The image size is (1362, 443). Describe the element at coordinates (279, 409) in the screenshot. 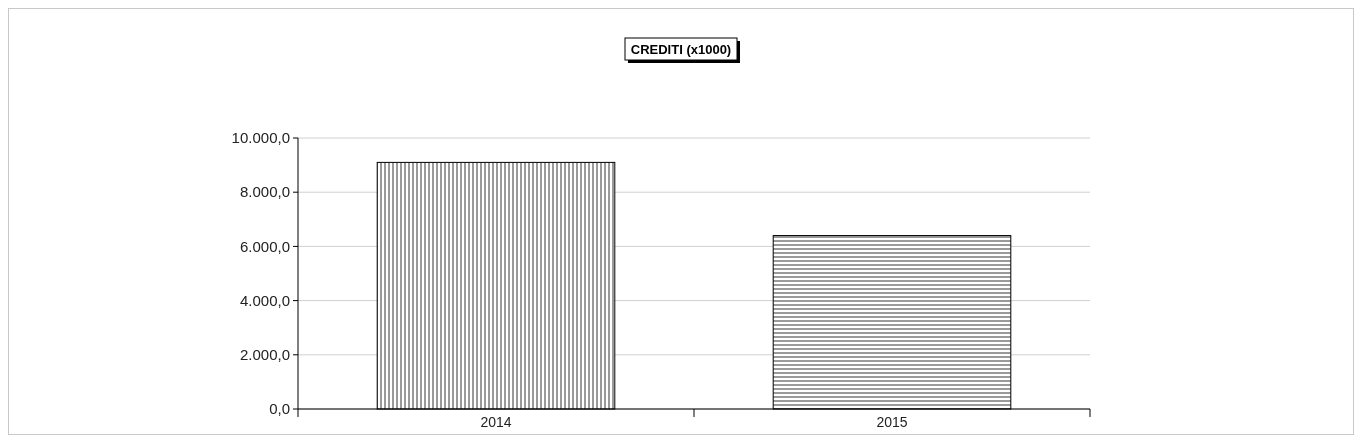

I see `y-tick-label: 0,0` at that location.